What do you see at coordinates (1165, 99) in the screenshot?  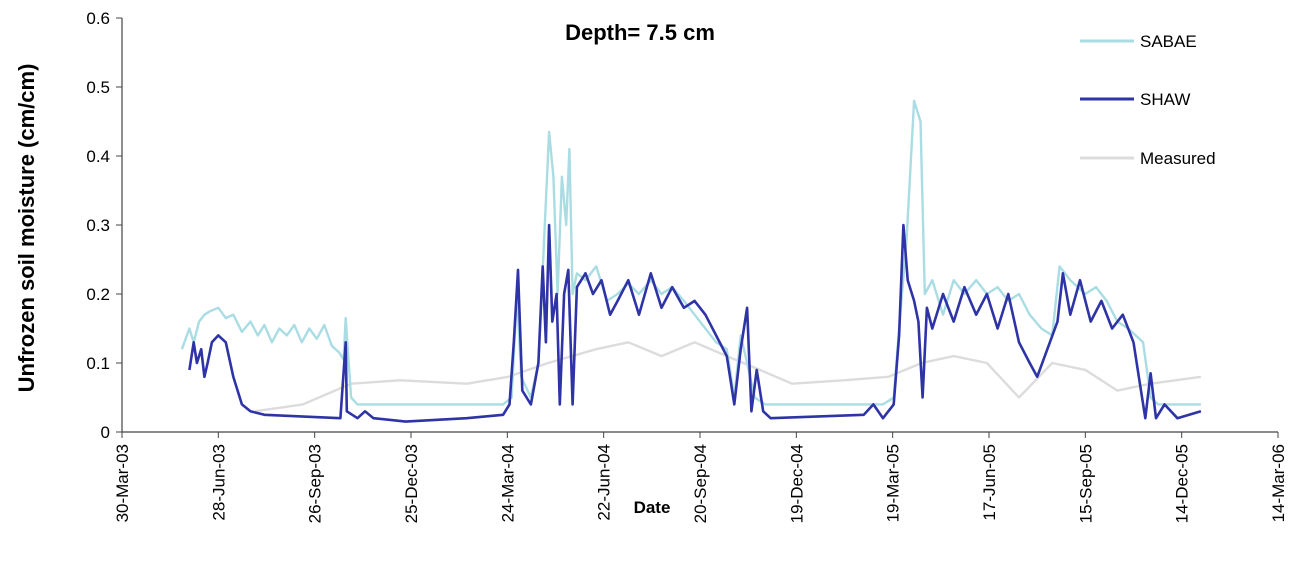 I see `legend-label-shaw: SHAW` at bounding box center [1165, 99].